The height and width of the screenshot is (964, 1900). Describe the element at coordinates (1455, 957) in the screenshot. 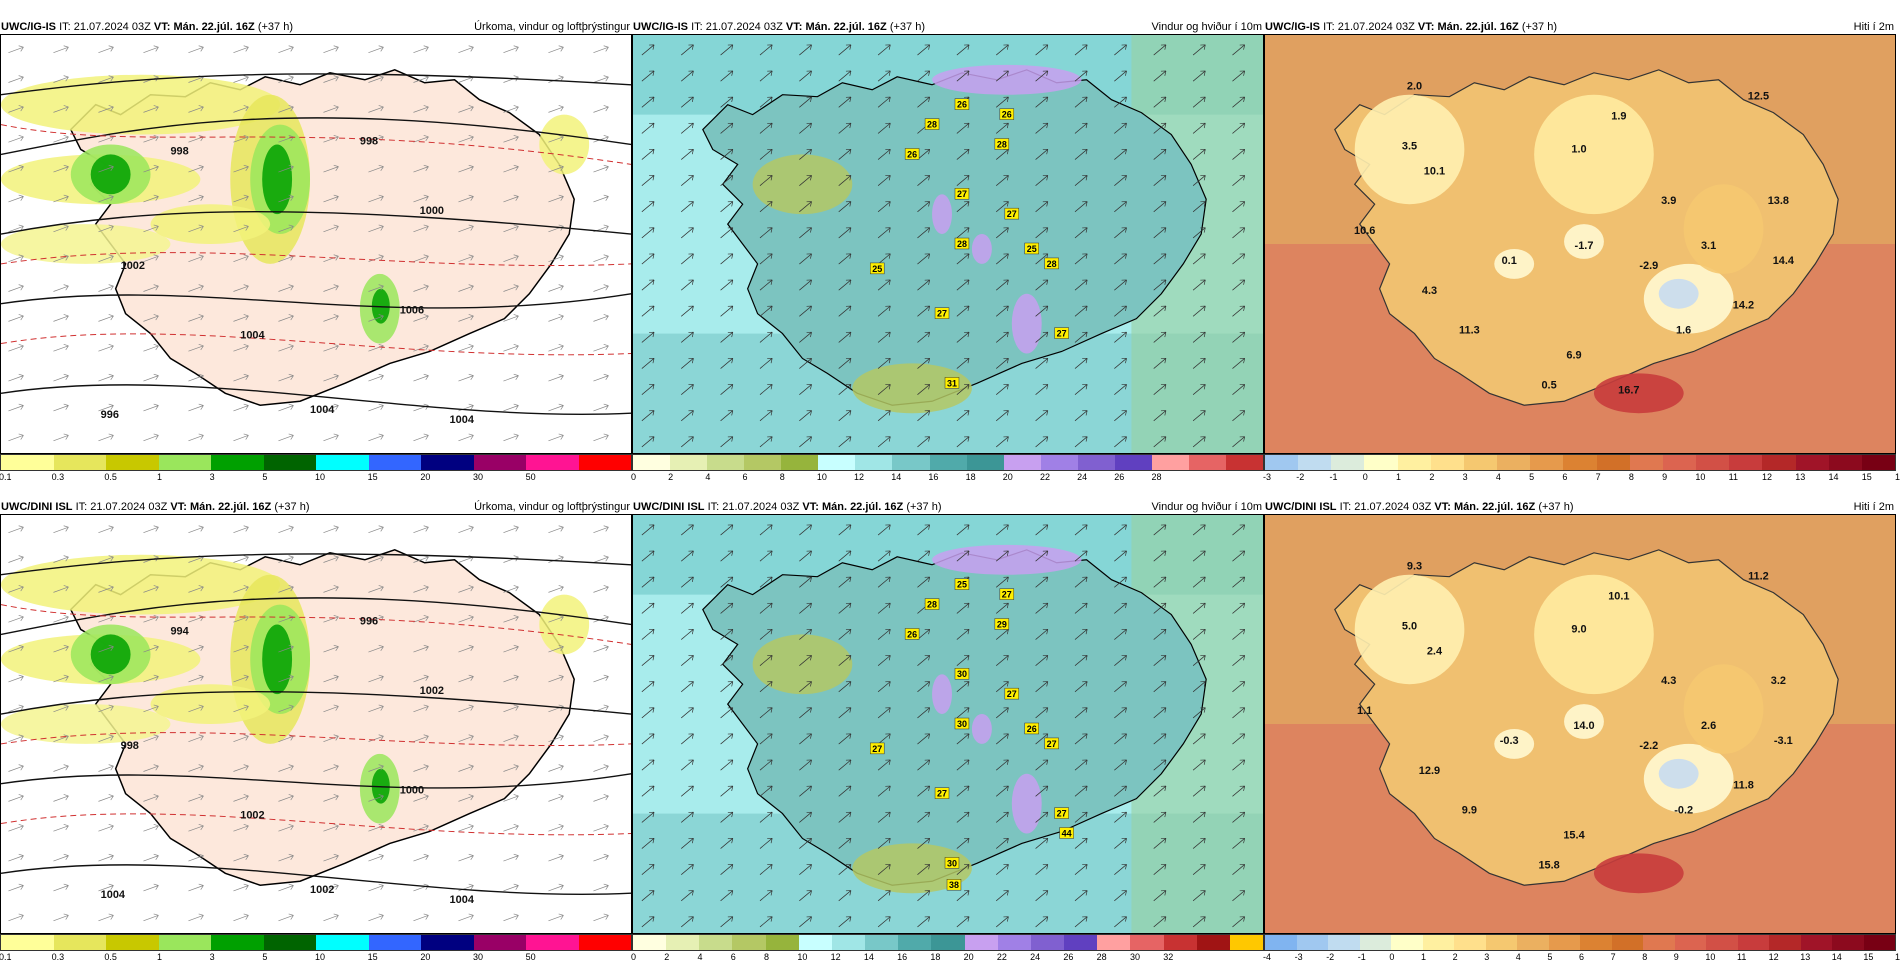

I see `legend-tick-label: 2` at that location.